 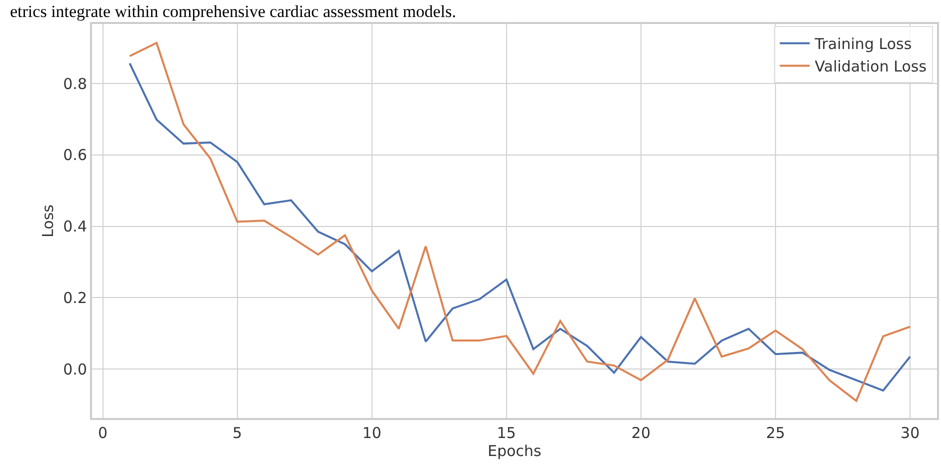 What do you see at coordinates (75, 227) in the screenshot?
I see `y-tick-label: 0.4` at bounding box center [75, 227].